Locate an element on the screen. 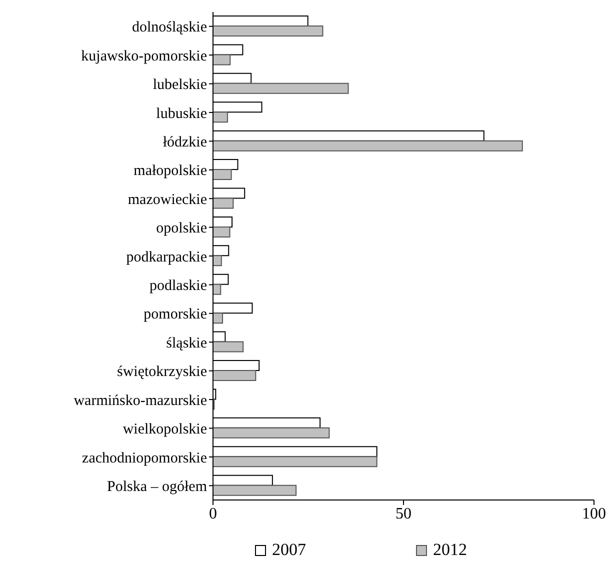 Image resolution: width=616 pixels, height=566 pixels. y-tick-label: dolnośląskie is located at coordinates (170, 28).